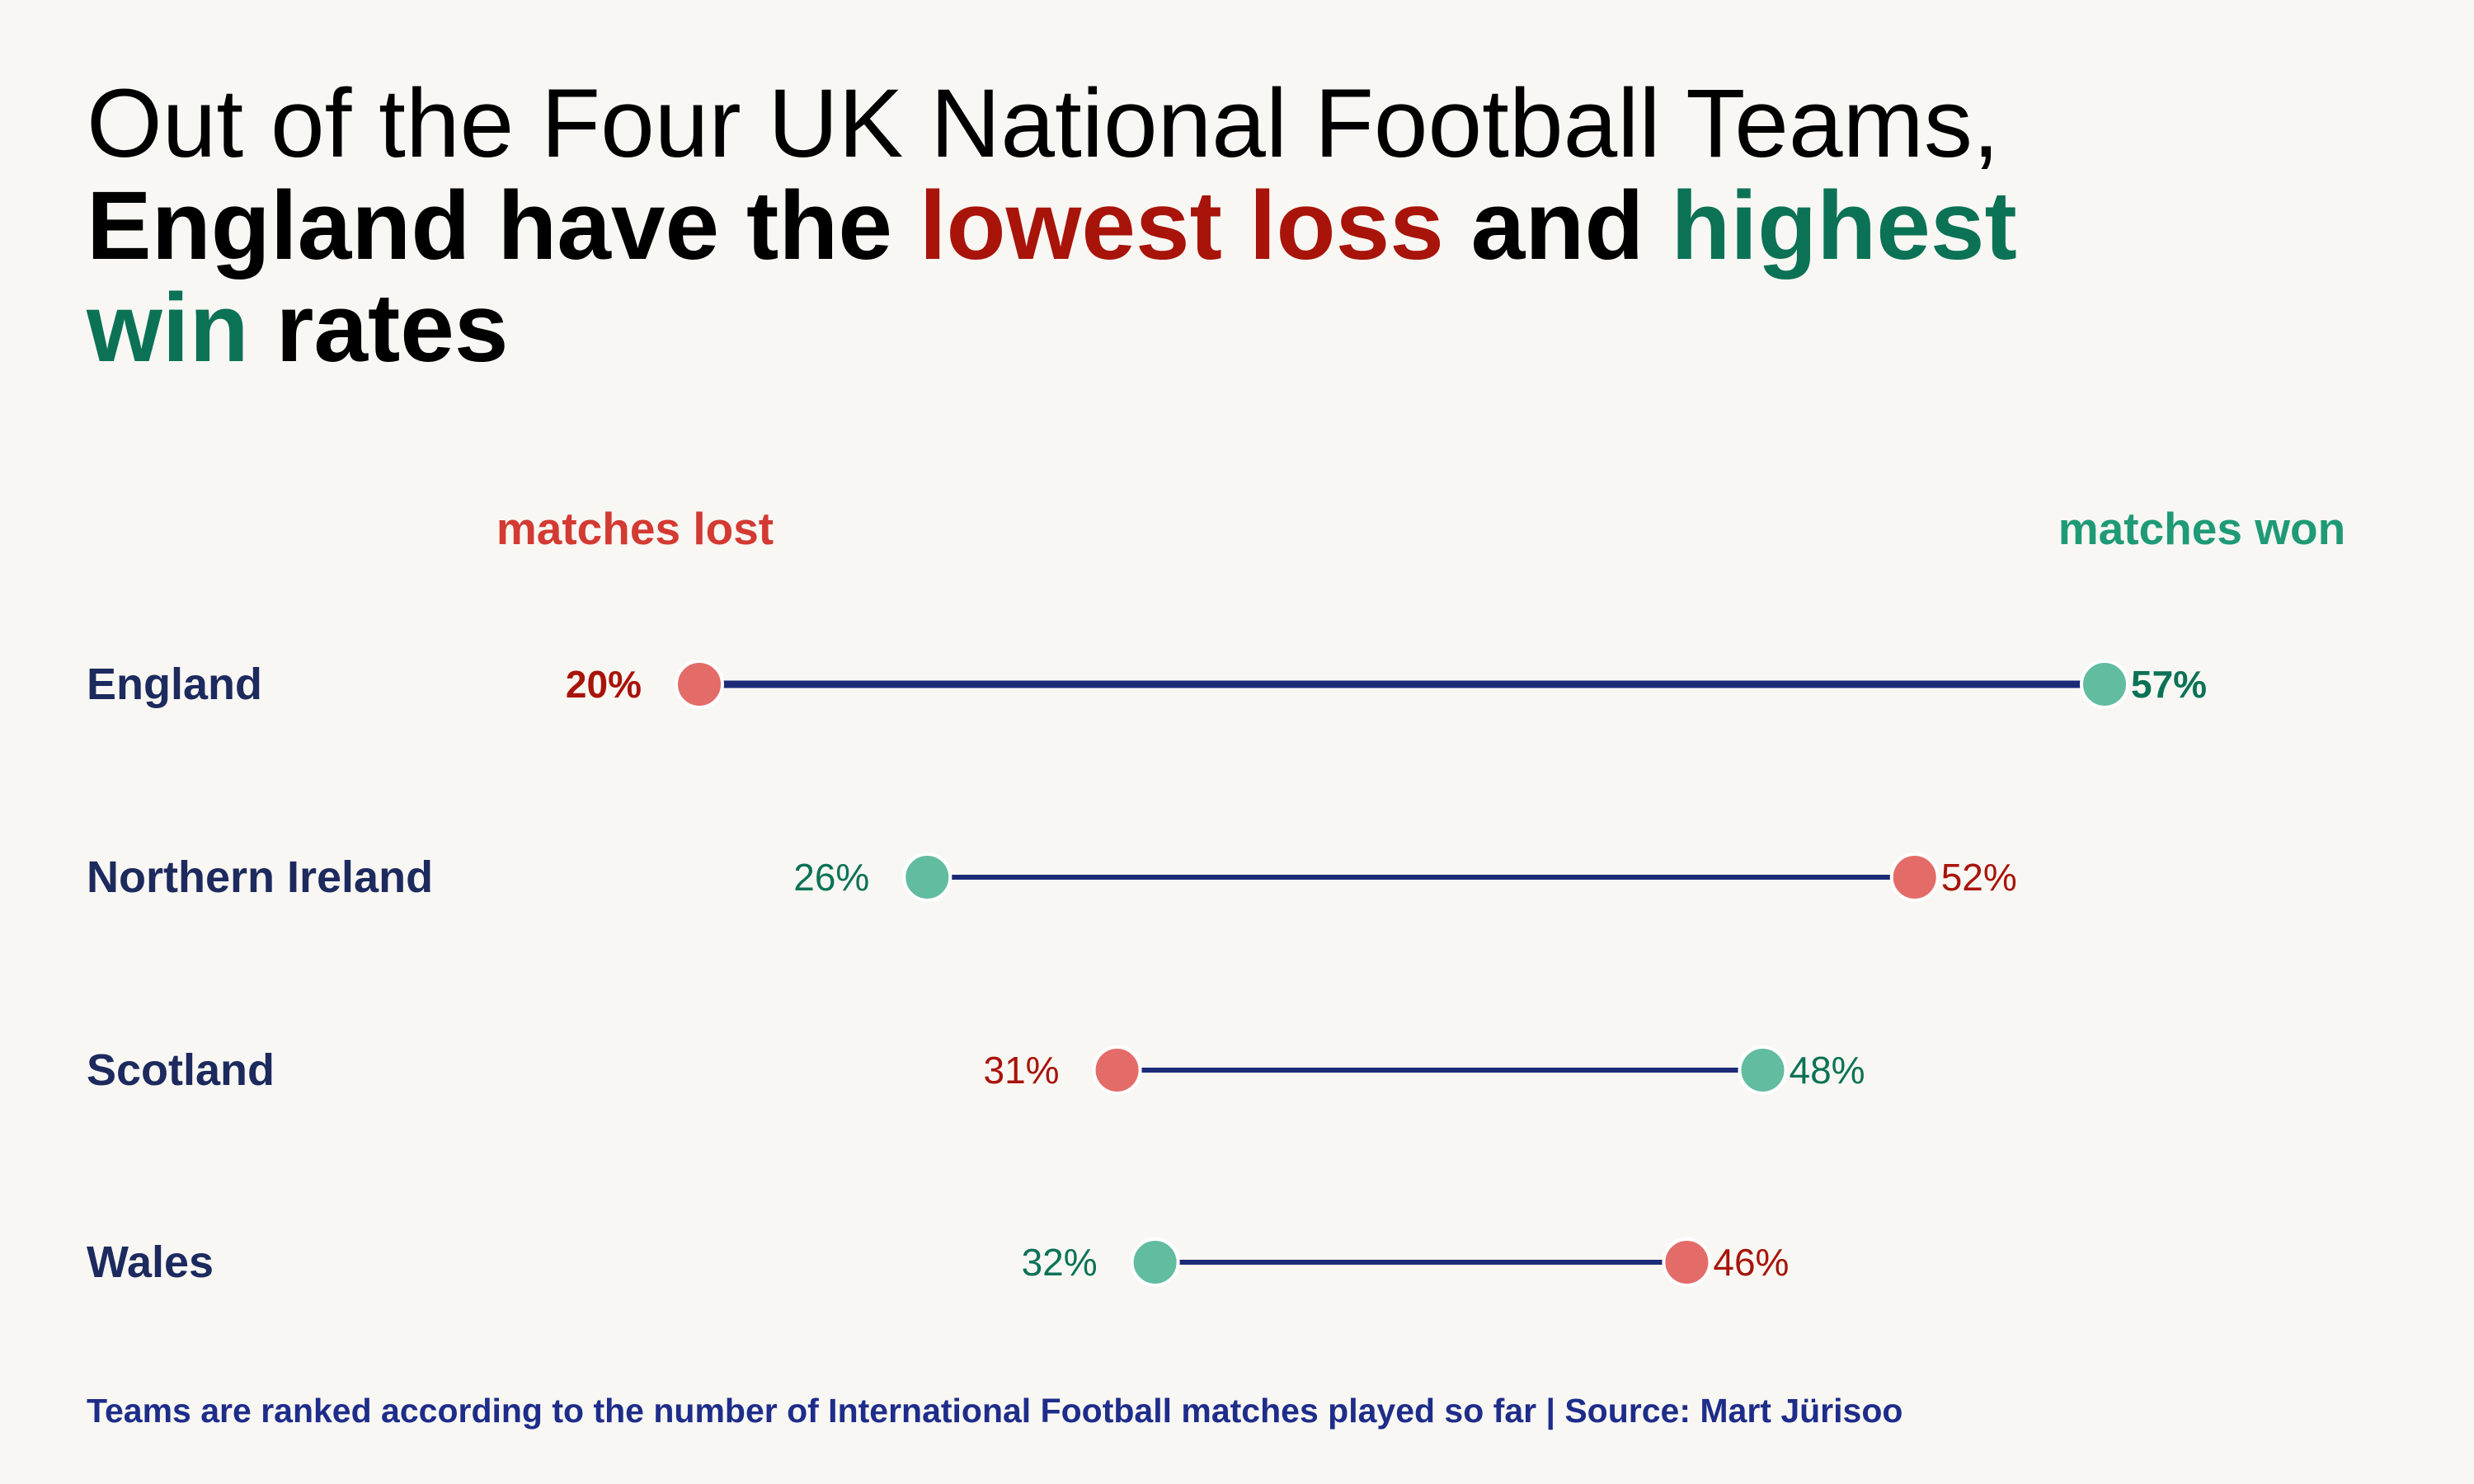 The image size is (2474, 1484). I want to click on title-win: win, so click(168, 328).